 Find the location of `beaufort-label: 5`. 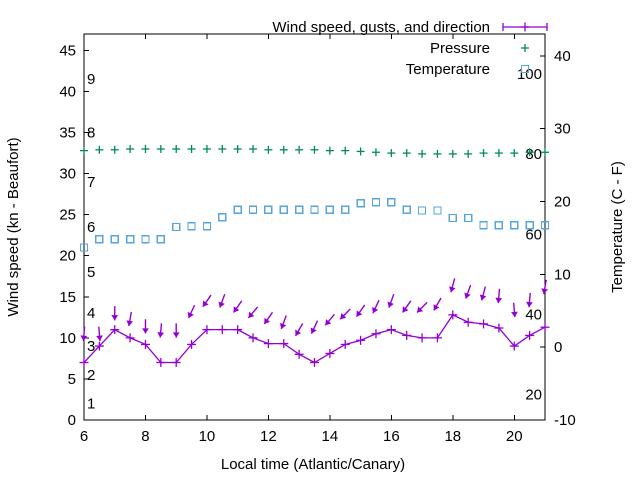

beaufort-label: 5 is located at coordinates (91, 272).